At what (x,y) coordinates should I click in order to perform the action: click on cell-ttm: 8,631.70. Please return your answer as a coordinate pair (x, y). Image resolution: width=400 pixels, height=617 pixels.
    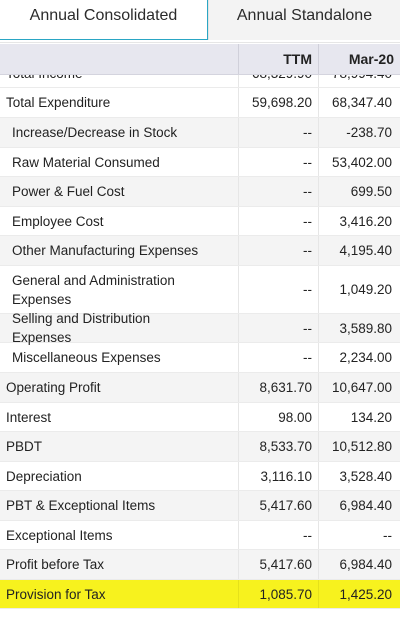
    Looking at the image, I should click on (277, 387).